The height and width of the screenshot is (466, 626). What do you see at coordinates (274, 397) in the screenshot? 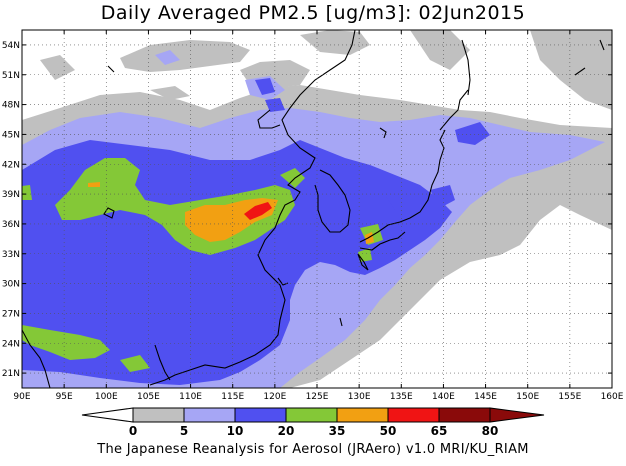
I see `lon-label: 120E` at bounding box center [274, 397].